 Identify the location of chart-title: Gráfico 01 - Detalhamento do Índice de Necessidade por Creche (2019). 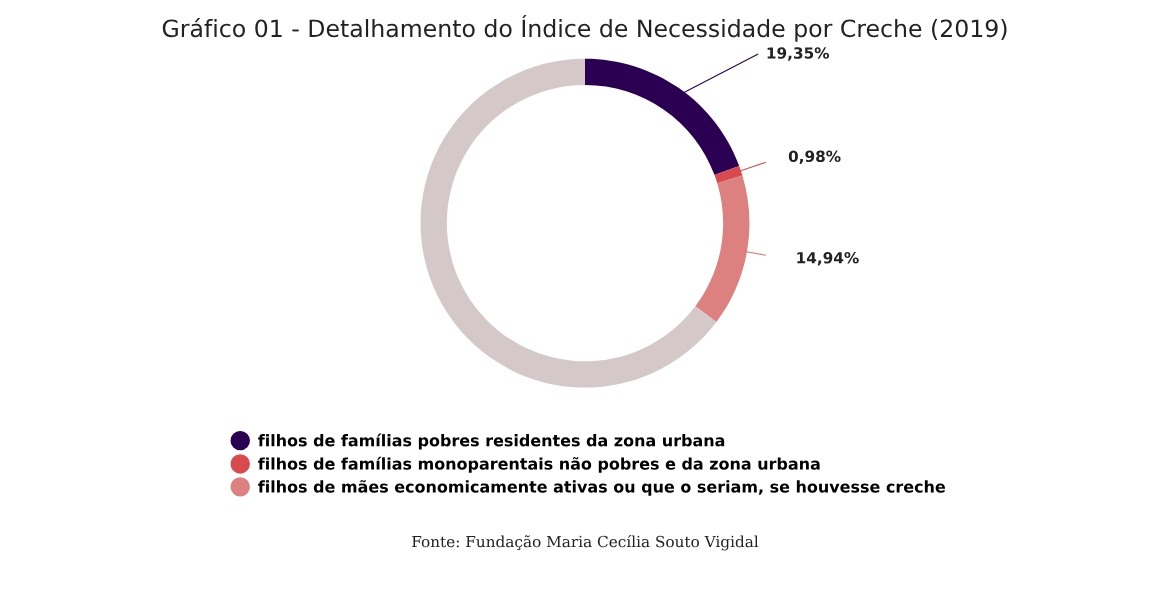
(584, 28).